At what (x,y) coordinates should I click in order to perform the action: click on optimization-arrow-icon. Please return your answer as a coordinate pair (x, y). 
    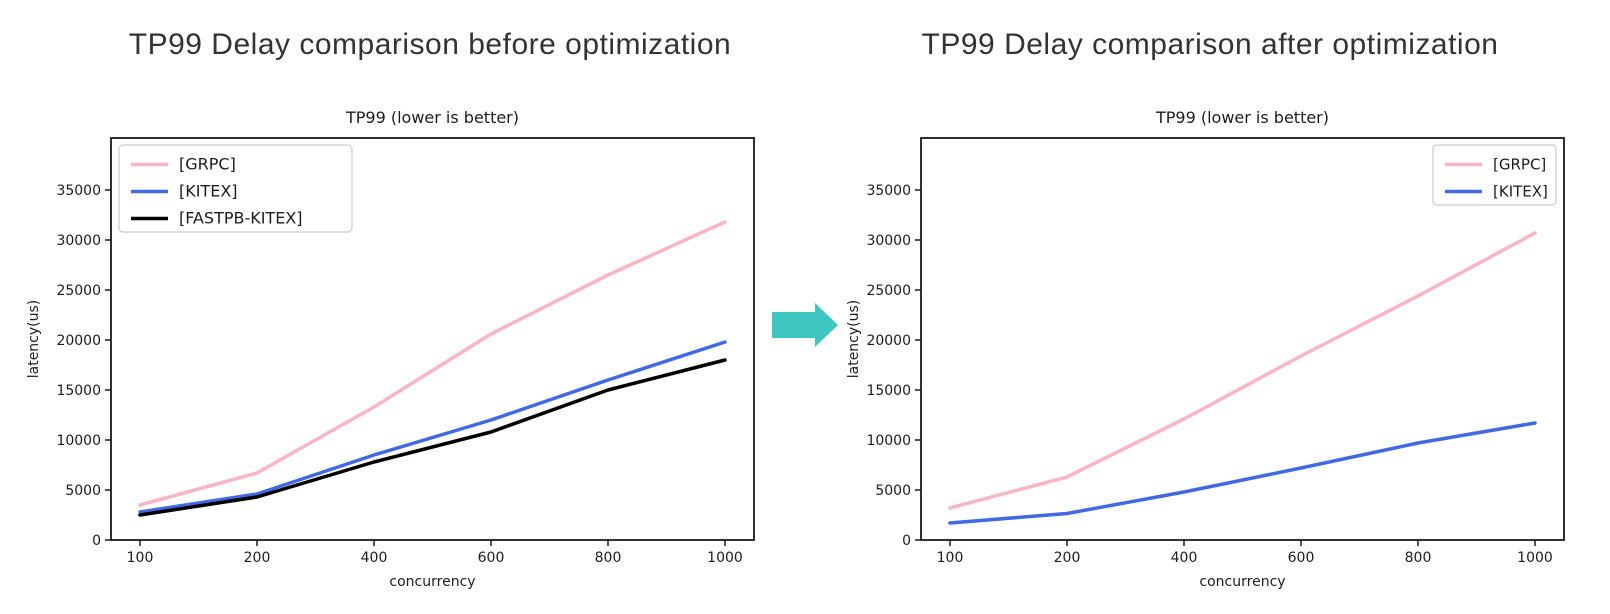
    Looking at the image, I should click on (805, 325).